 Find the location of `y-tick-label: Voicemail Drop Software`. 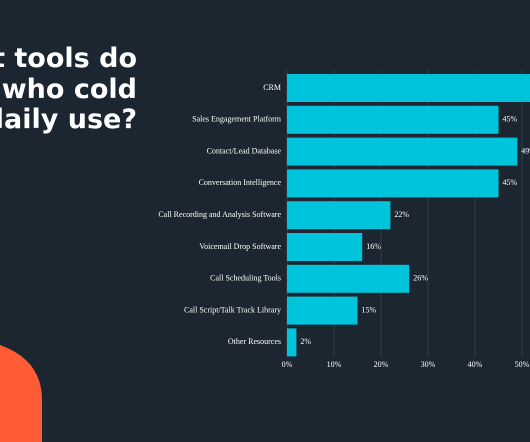

y-tick-label: Voicemail Drop Software is located at coordinates (240, 246).